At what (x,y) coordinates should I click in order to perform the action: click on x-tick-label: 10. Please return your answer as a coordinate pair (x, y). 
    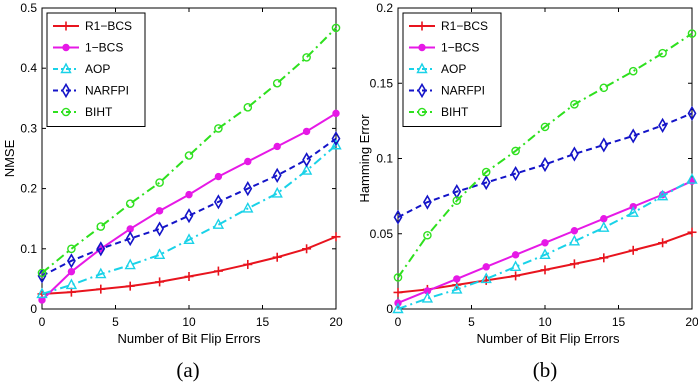
    Looking at the image, I should click on (189, 322).